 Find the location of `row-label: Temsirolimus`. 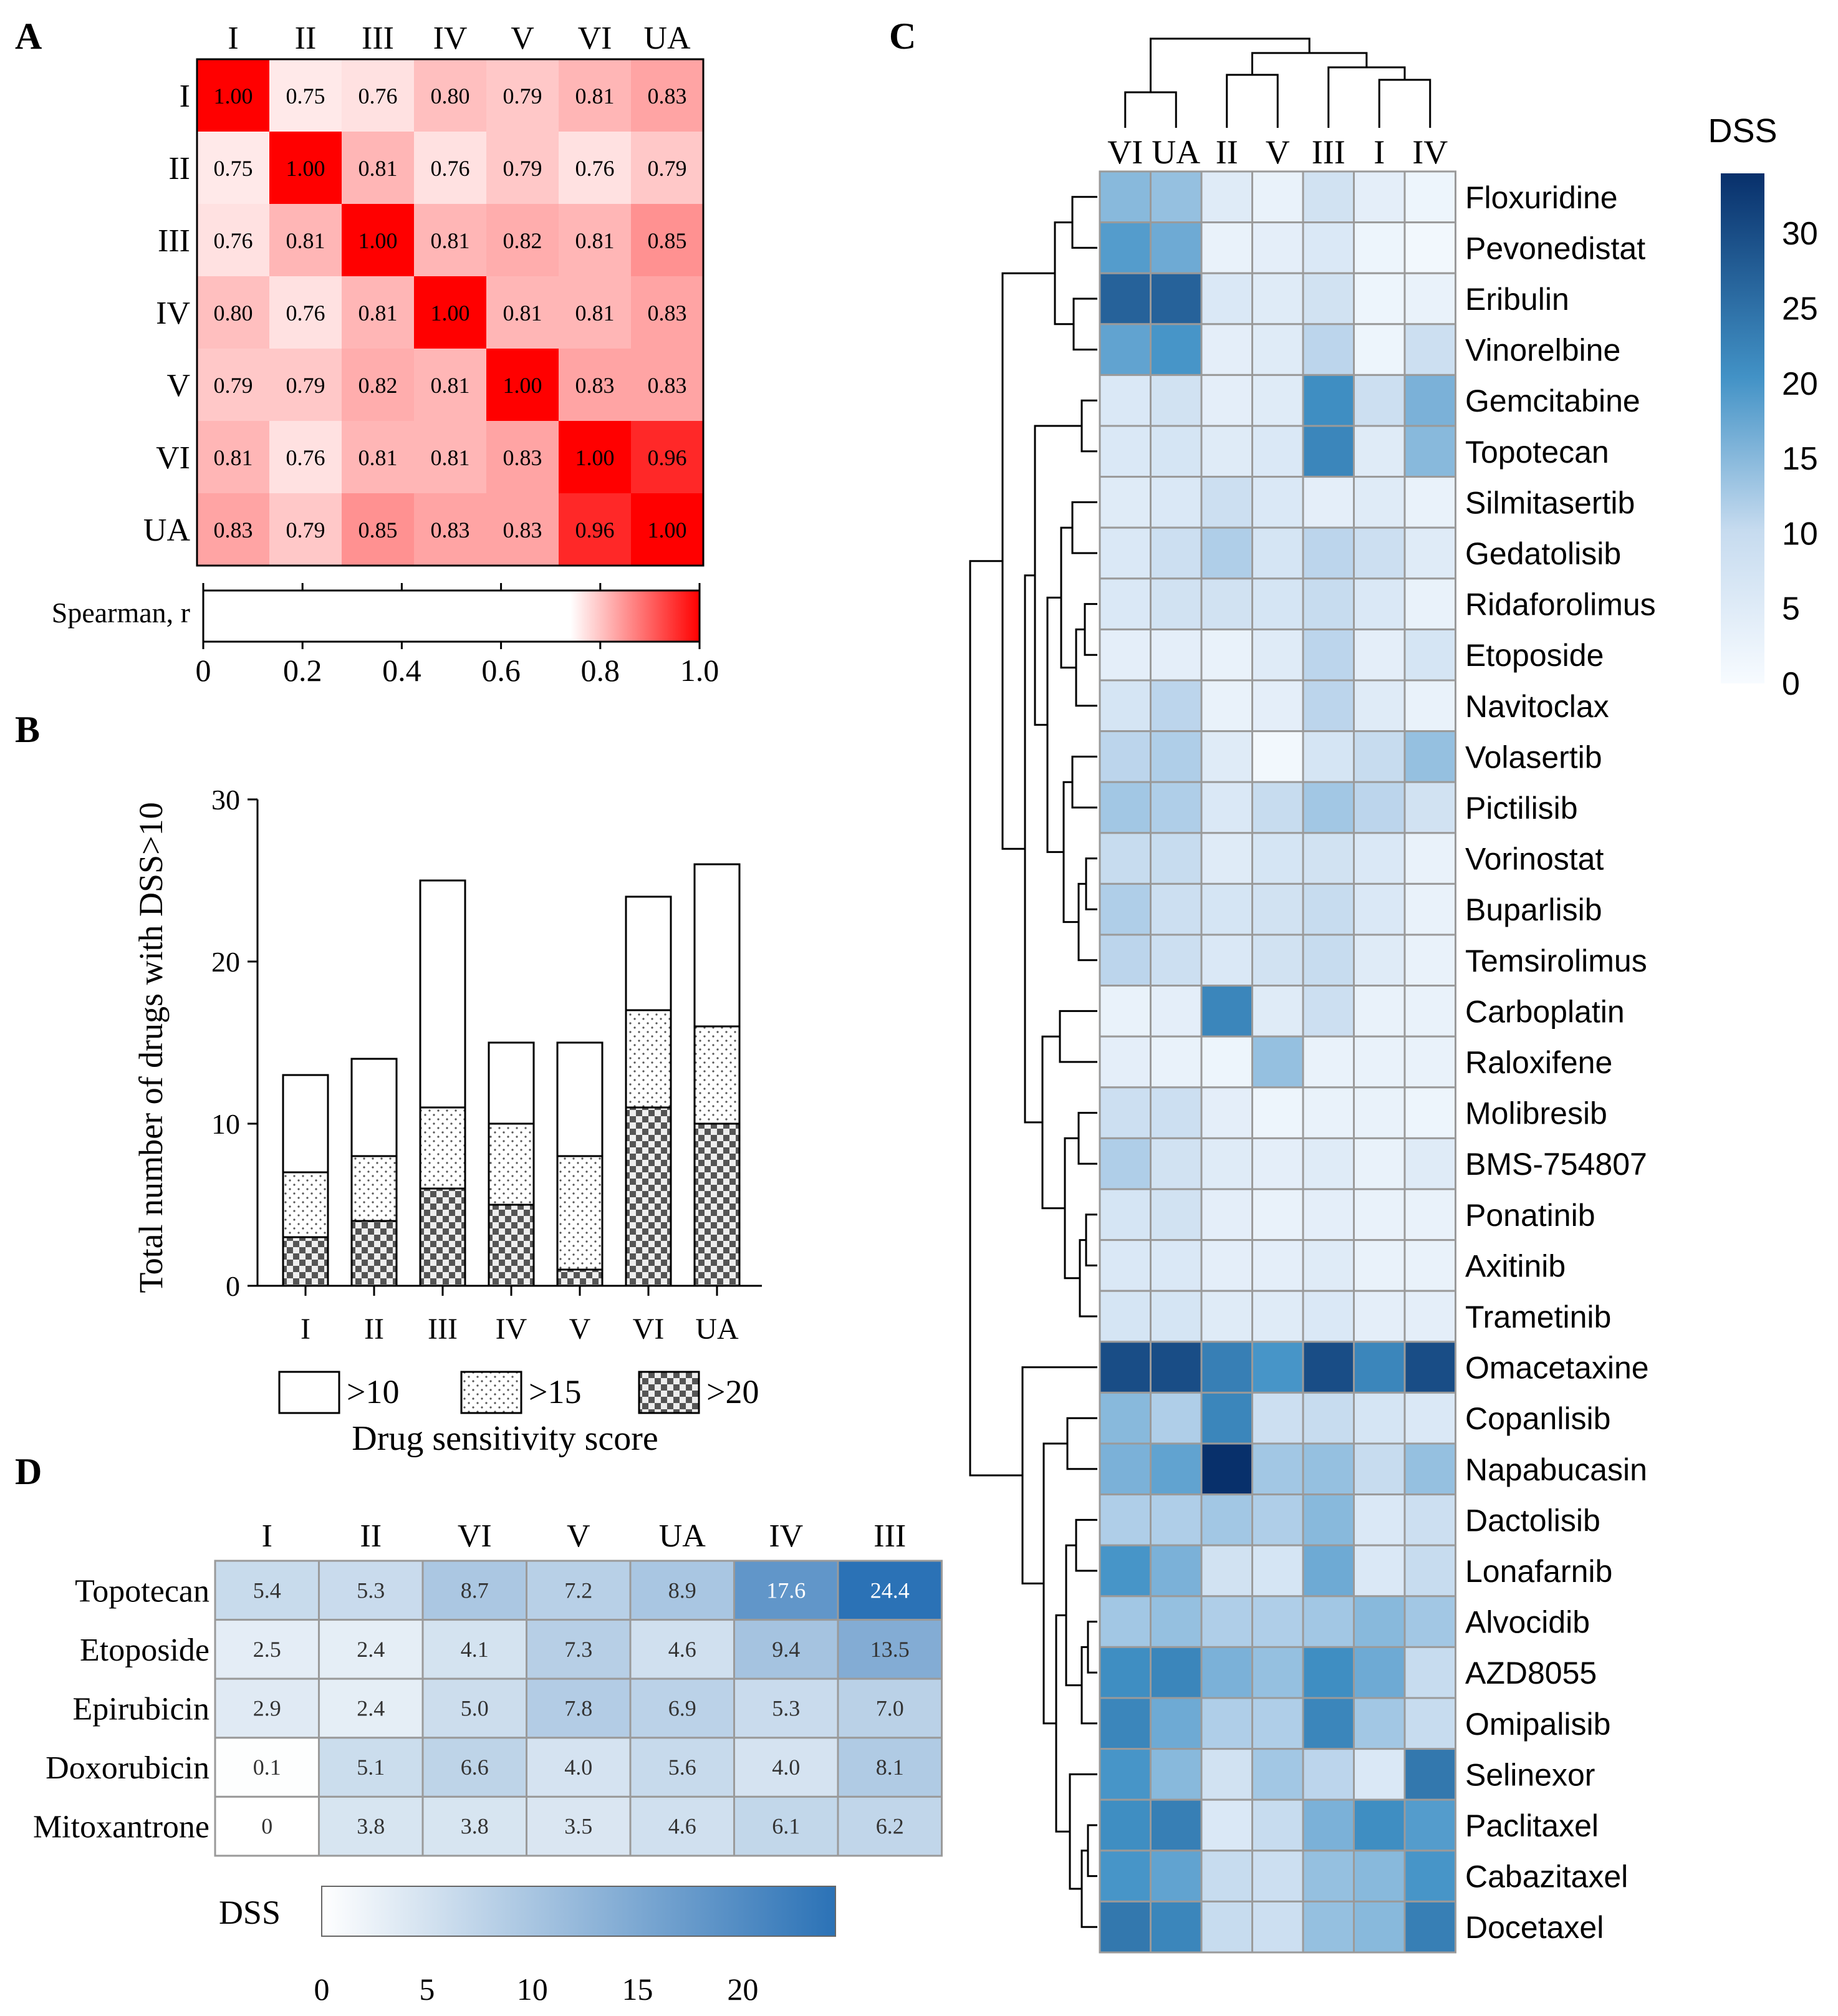

row-label: Temsirolimus is located at coordinates (1556, 960).